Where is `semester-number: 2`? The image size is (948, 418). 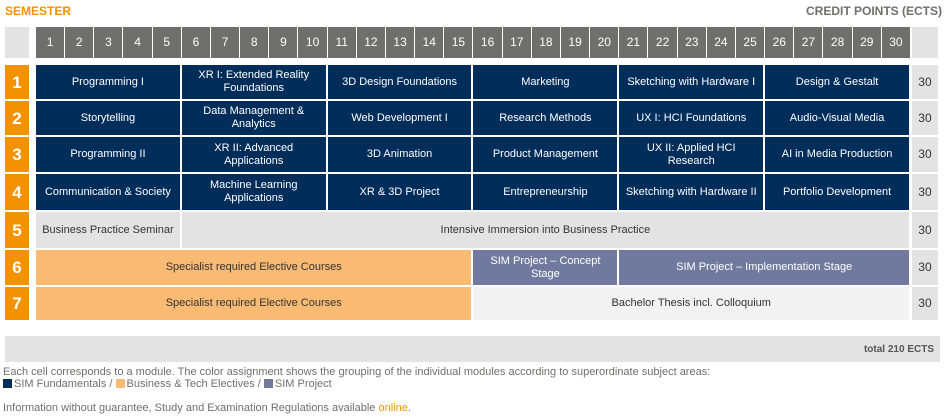
semester-number: 2 is located at coordinates (18, 119).